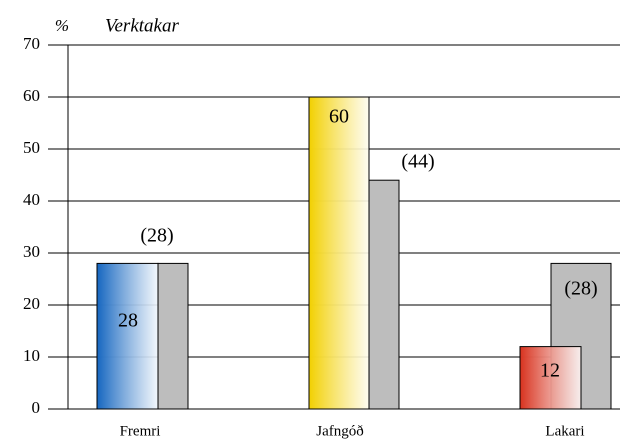 The height and width of the screenshot is (439, 624). Describe the element at coordinates (550, 371) in the screenshot. I see `value-label: 12` at that location.